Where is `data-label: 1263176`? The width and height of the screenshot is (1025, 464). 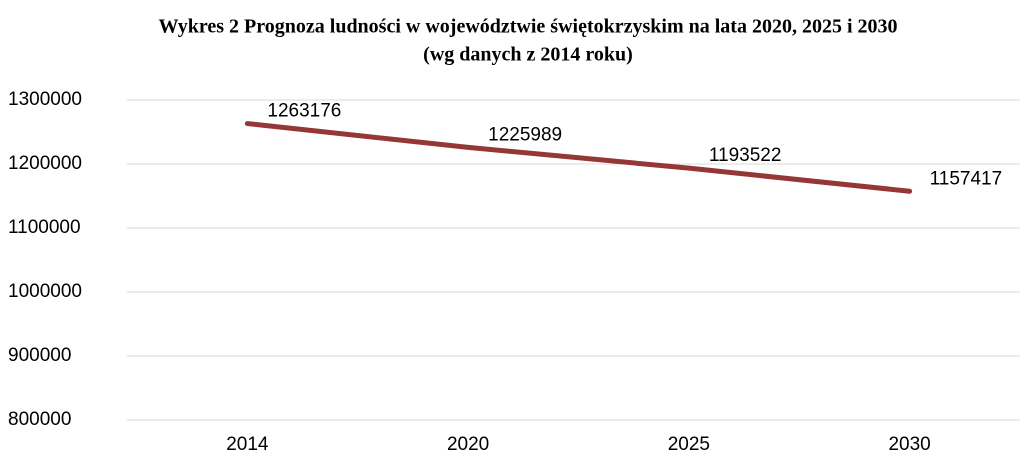 data-label: 1263176 is located at coordinates (304, 111).